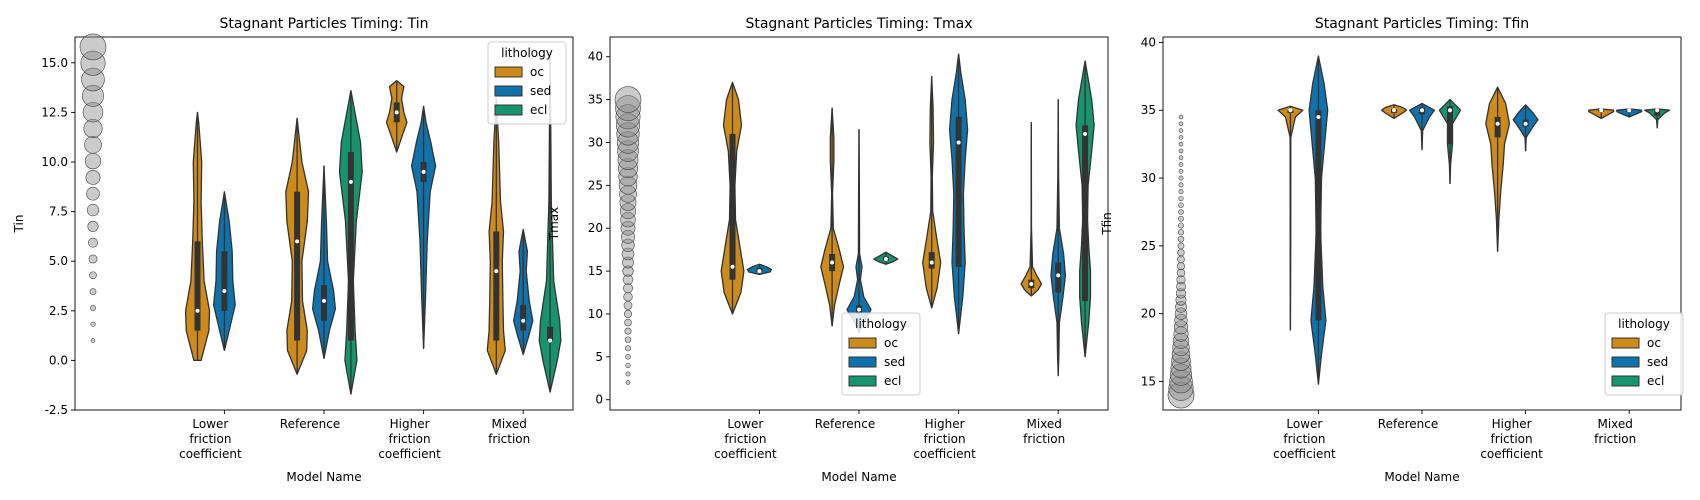  Describe the element at coordinates (891, 343) in the screenshot. I see `legend-label-oc: oc` at that location.